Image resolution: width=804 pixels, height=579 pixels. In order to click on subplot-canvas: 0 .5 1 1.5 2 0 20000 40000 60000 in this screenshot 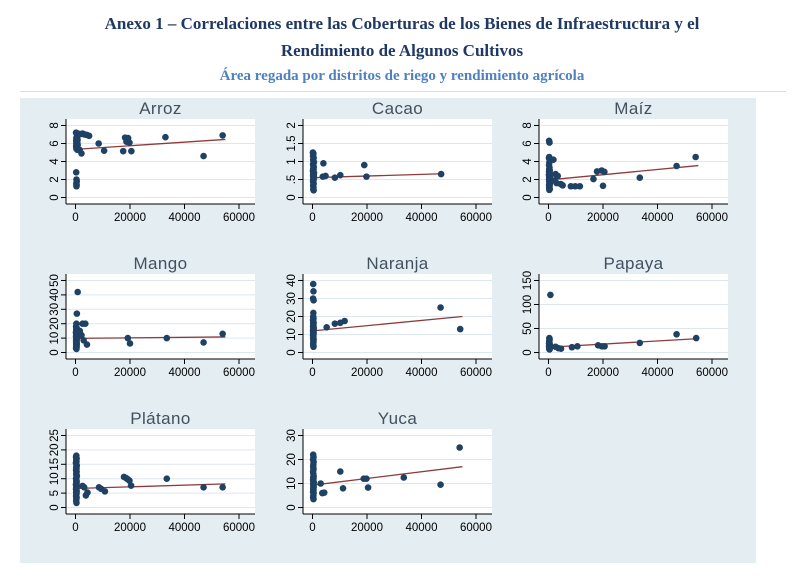, I will do `click(375, 183)`.